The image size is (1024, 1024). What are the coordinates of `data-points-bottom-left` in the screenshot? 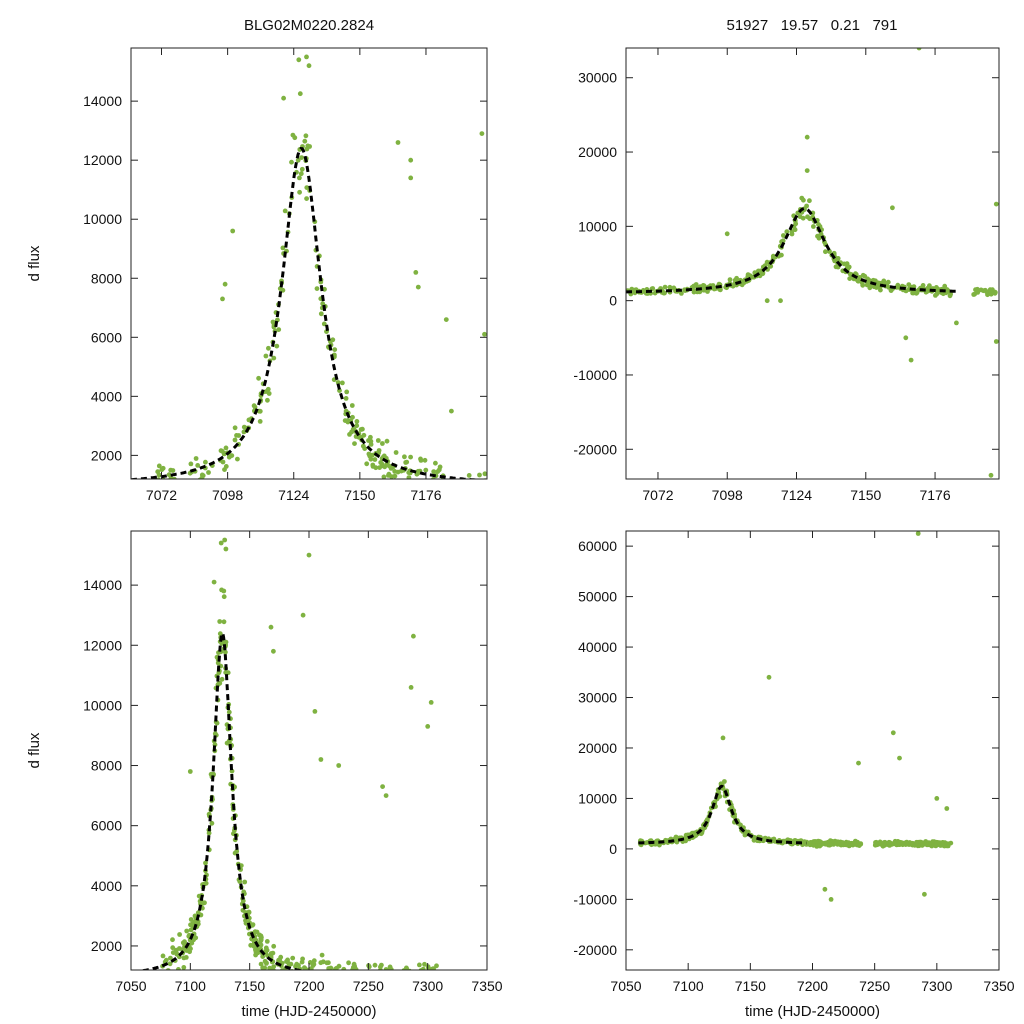 It's located at (299, 765).